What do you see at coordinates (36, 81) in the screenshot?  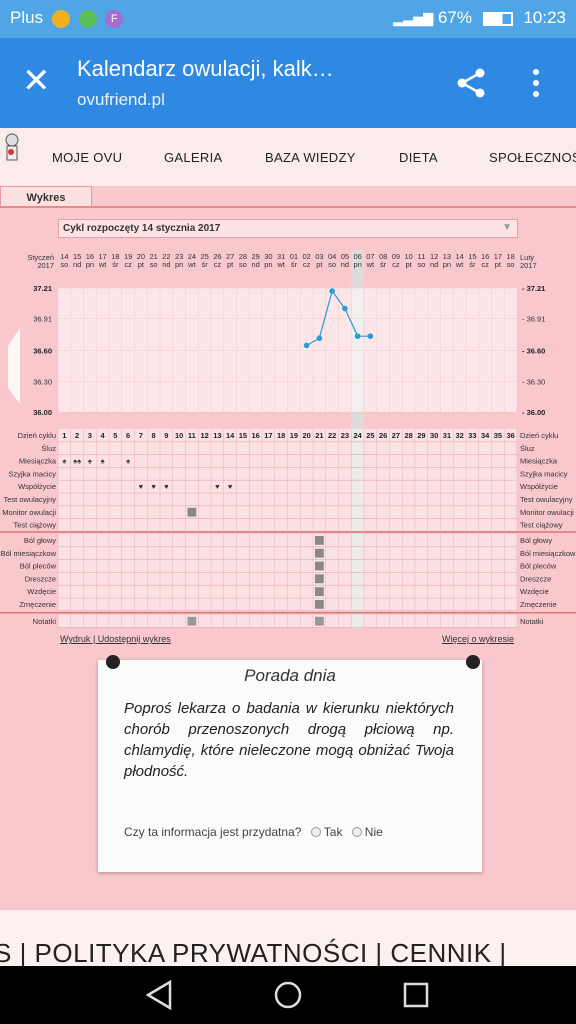 I see `close-icon: ✕` at bounding box center [36, 81].